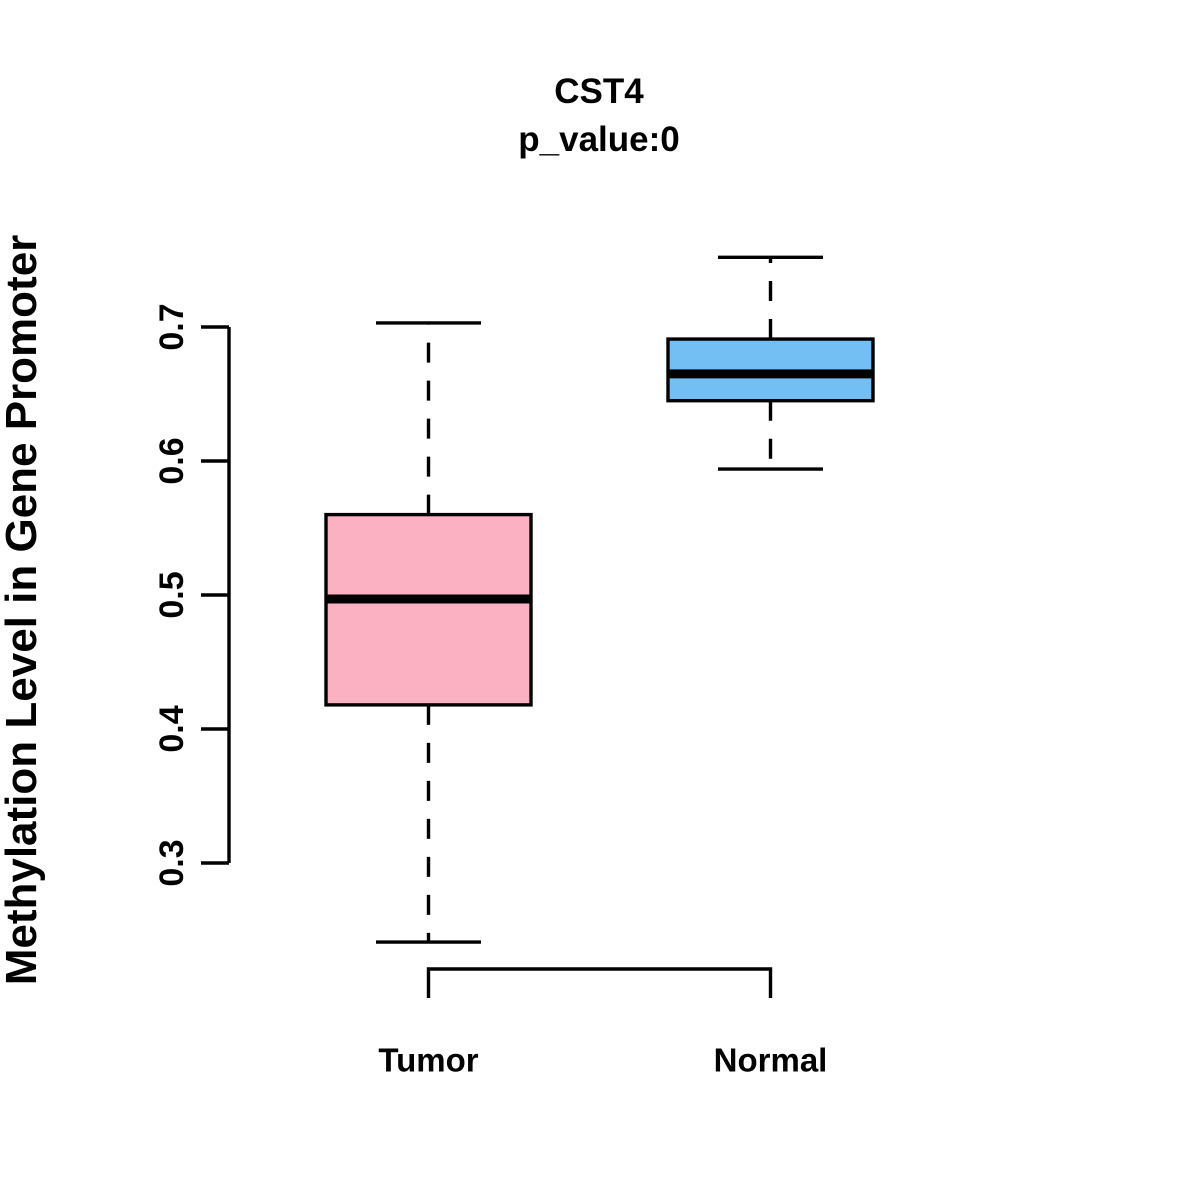 The width and height of the screenshot is (1200, 1200). I want to click on y-tick-label: 0.3, so click(172, 862).